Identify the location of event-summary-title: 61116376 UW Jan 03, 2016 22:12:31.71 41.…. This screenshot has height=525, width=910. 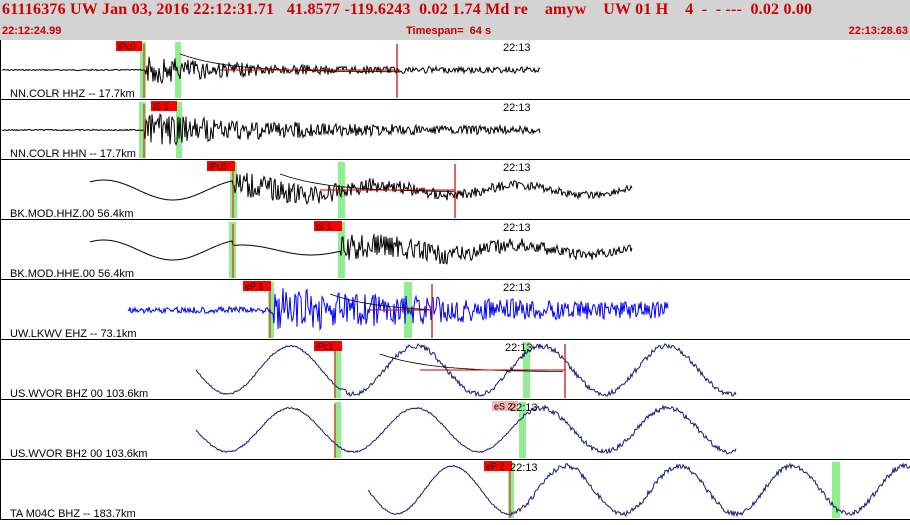
(407, 9).